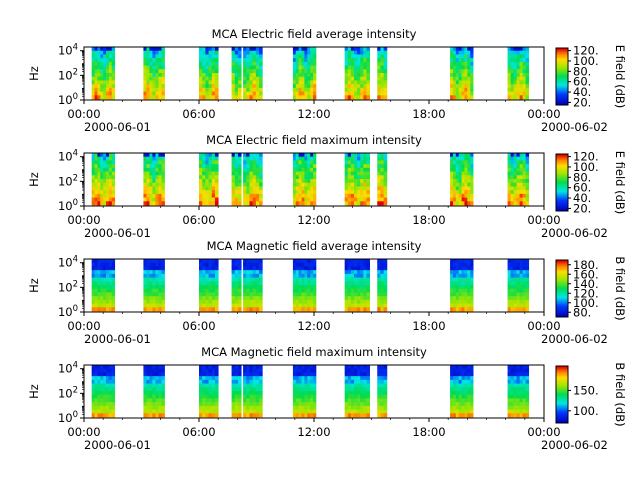 The width and height of the screenshot is (640, 484). I want to click on y-axis-label: Hz, so click(34, 391).